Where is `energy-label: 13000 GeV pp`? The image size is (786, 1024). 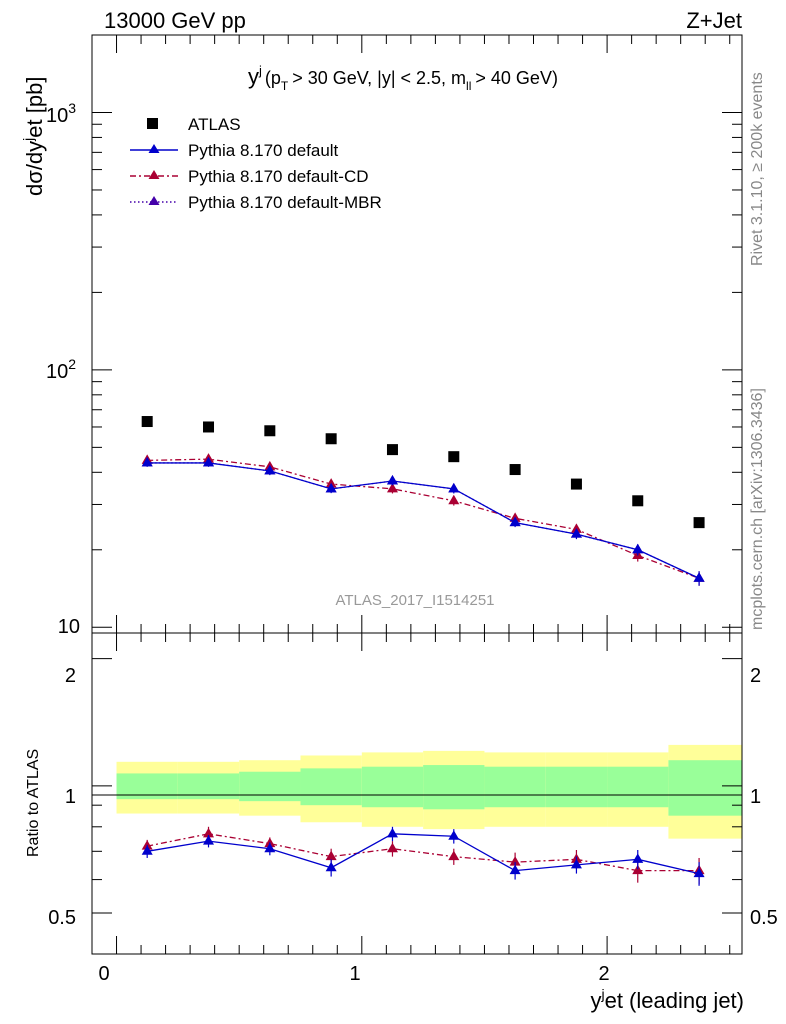
energy-label: 13000 GeV pp is located at coordinates (175, 20).